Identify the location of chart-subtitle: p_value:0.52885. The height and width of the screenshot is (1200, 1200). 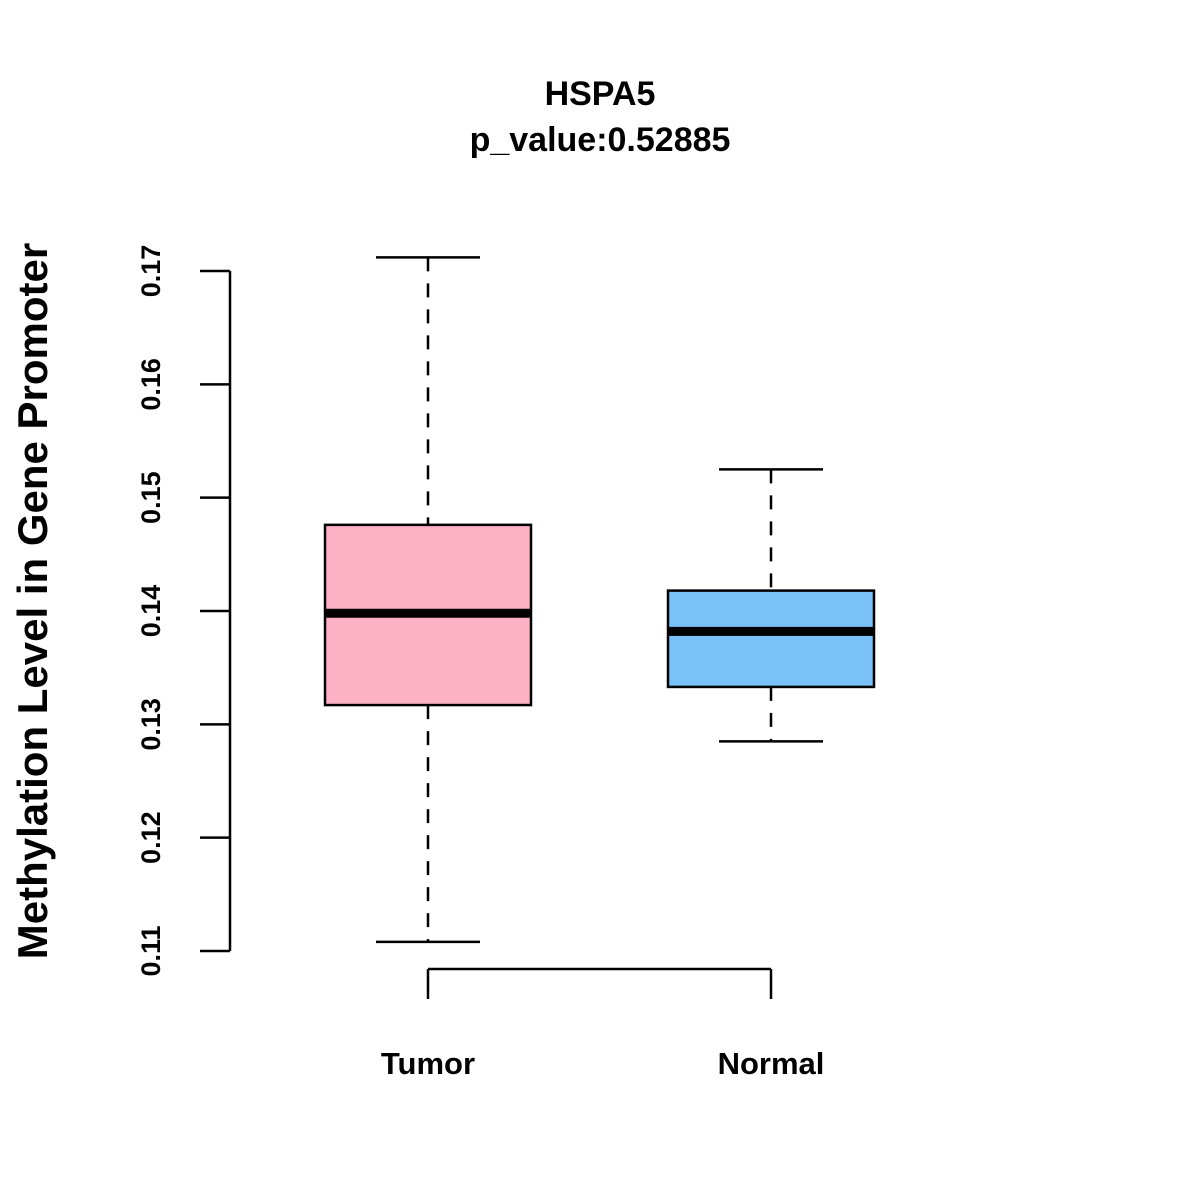
(600, 140).